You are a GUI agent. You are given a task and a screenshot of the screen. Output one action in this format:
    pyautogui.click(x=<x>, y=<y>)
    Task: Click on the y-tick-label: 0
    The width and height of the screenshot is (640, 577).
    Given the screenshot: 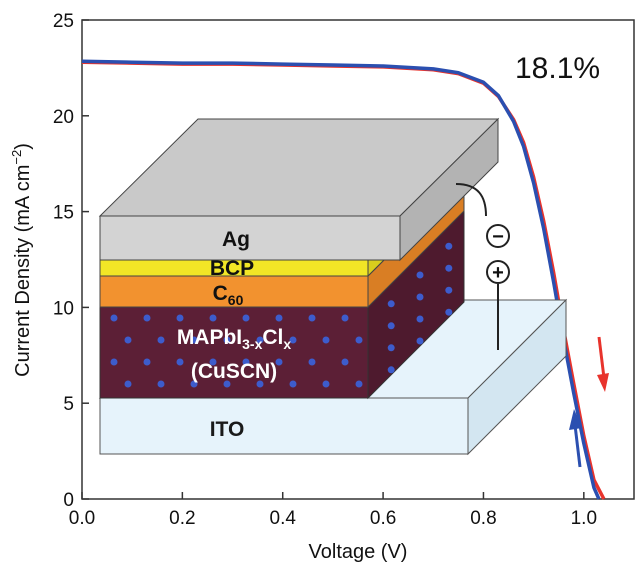 What is the action you would take?
    pyautogui.click(x=68, y=500)
    